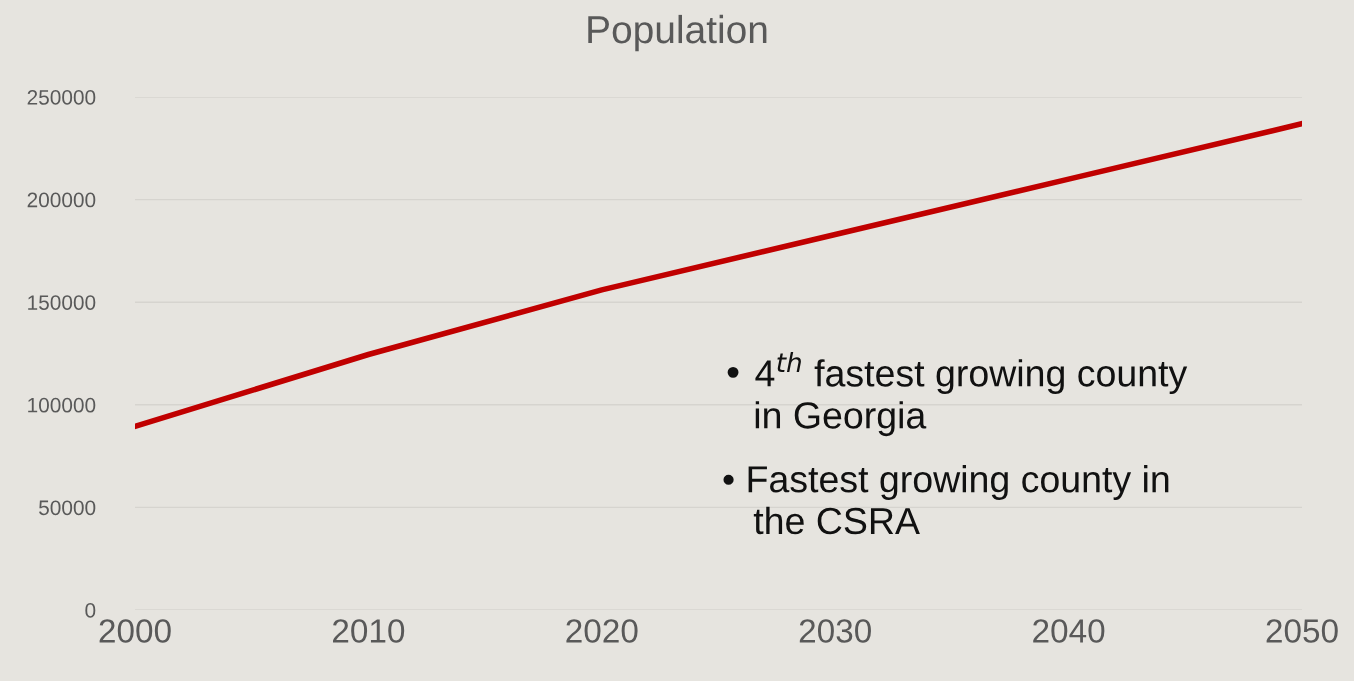 The height and width of the screenshot is (681, 1354). Describe the element at coordinates (90, 610) in the screenshot. I see `y-tick-label: 0` at that location.